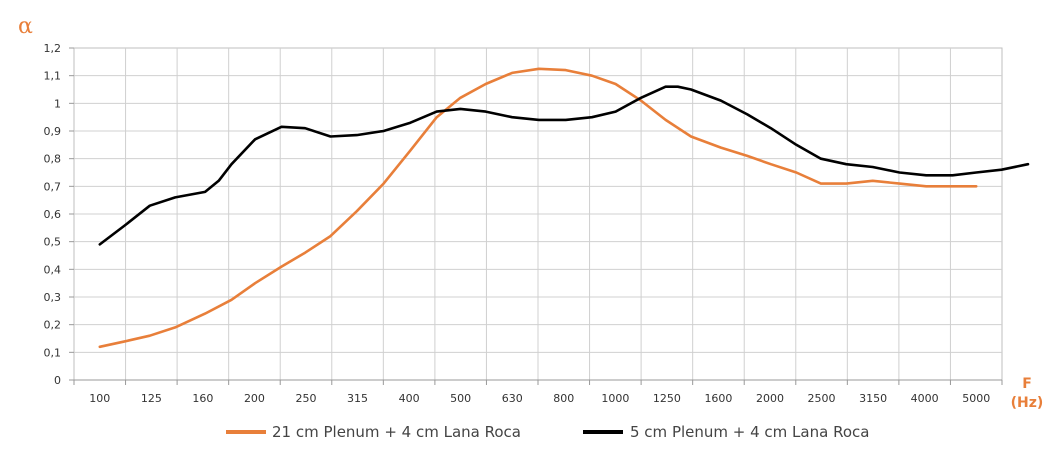 Image resolution: width=1061 pixels, height=455 pixels. What do you see at coordinates (667, 398) in the screenshot?
I see `x-tick-label: 1250` at bounding box center [667, 398].